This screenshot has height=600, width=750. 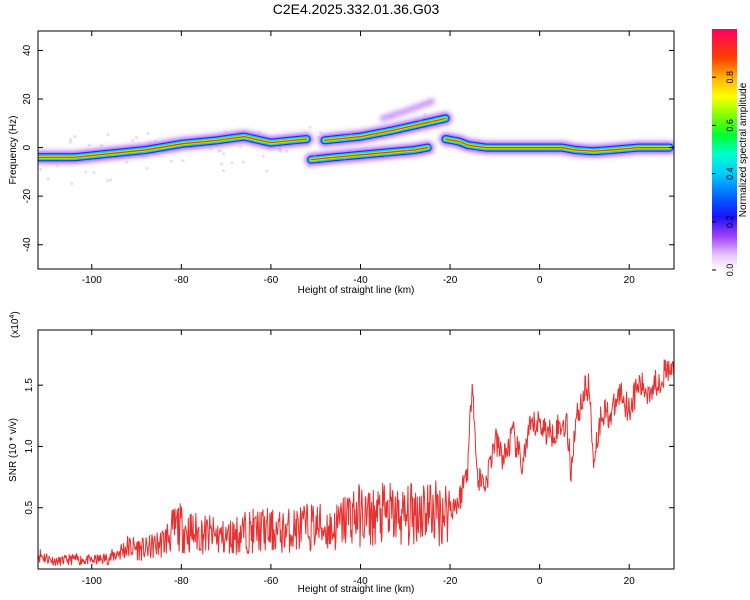 What do you see at coordinates (723, 173) in the screenshot?
I see `colorbar-ticks: 0.0 0.2 0.4 0.6 0.8` at bounding box center [723, 173].